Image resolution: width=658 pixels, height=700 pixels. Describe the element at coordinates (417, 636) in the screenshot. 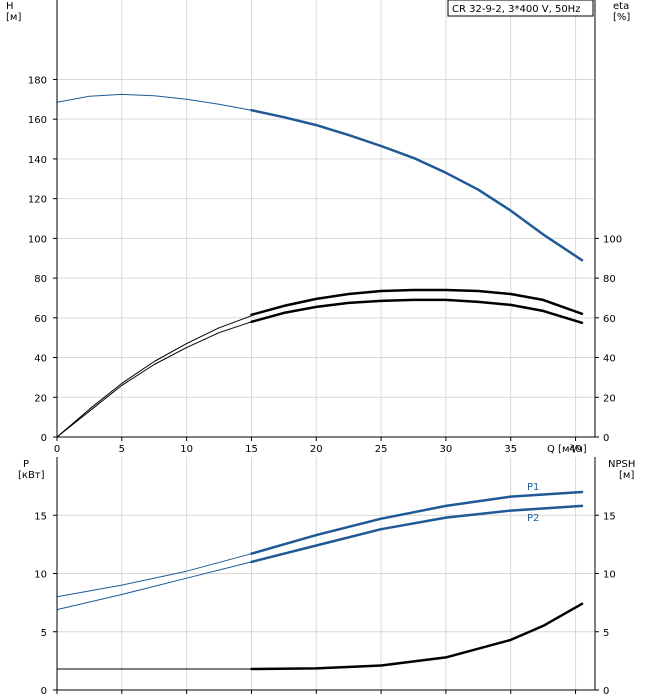

I see `curve-p1-s2-thick` at that location.